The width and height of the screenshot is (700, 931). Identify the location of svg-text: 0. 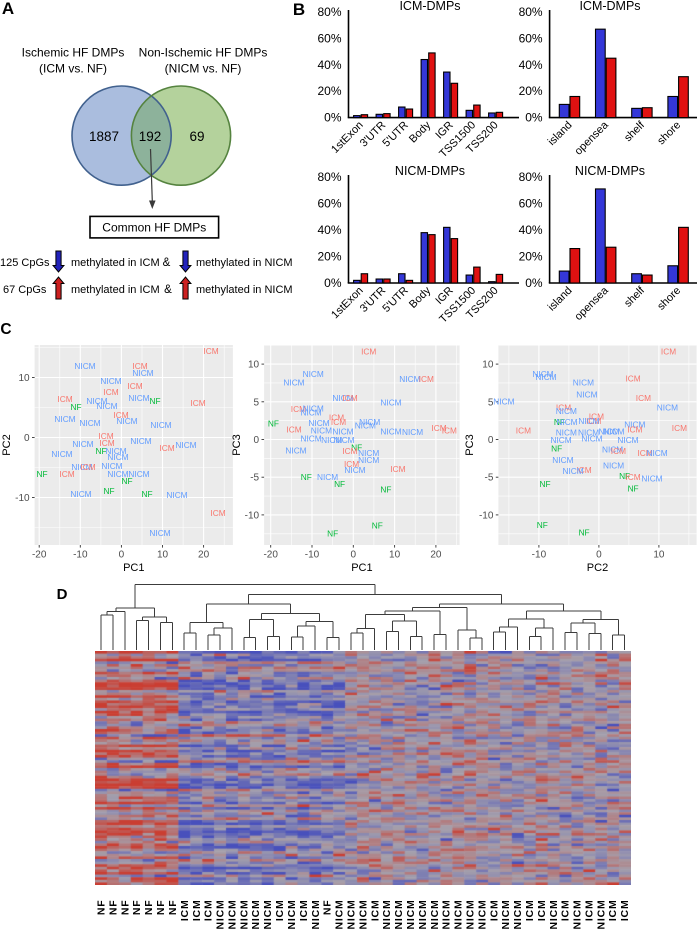
(122, 555).